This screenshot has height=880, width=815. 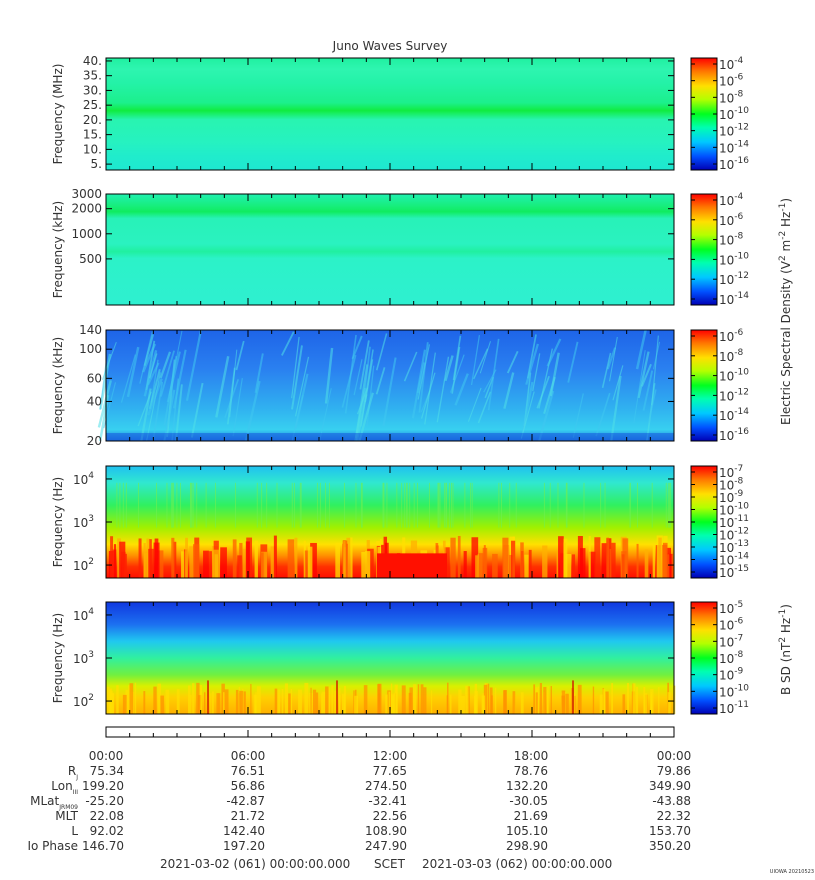 I want to click on ephemeris-label: MLatJRM09, so click(x=54, y=802).